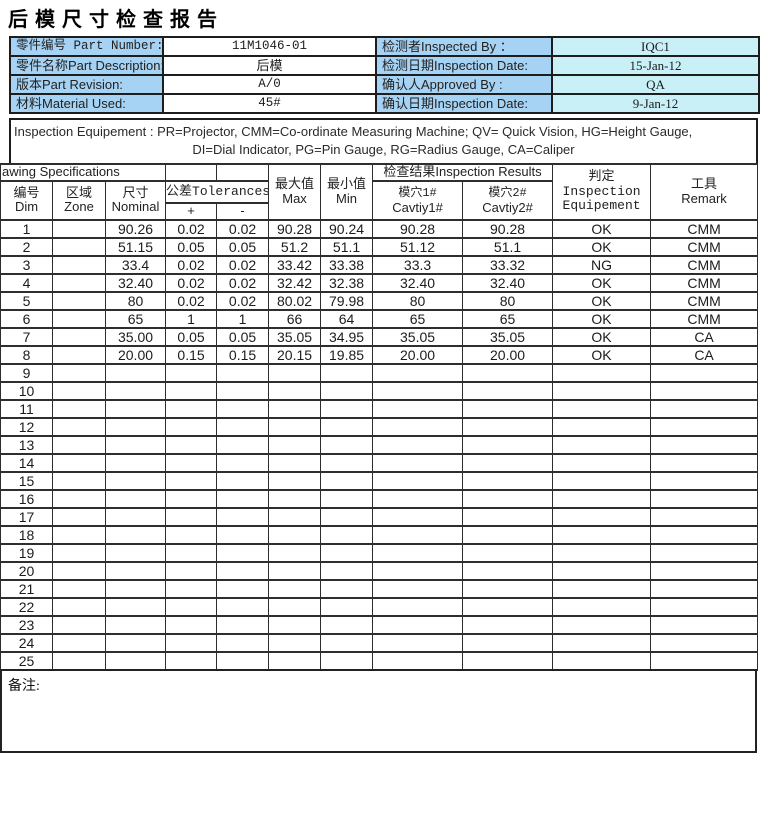 The width and height of the screenshot is (770, 826). What do you see at coordinates (347, 318) in the screenshot?
I see `cell-min: 64` at bounding box center [347, 318].